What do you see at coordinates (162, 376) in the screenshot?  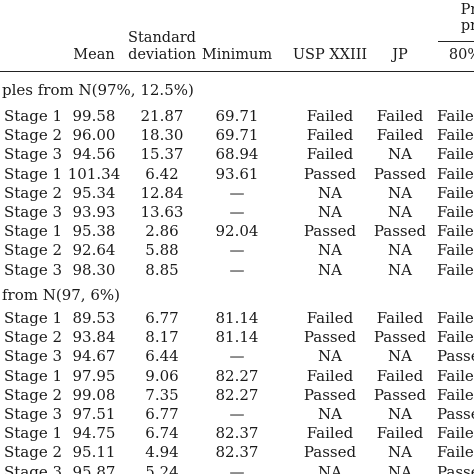 I see `sd-cell: 9.06` at bounding box center [162, 376].